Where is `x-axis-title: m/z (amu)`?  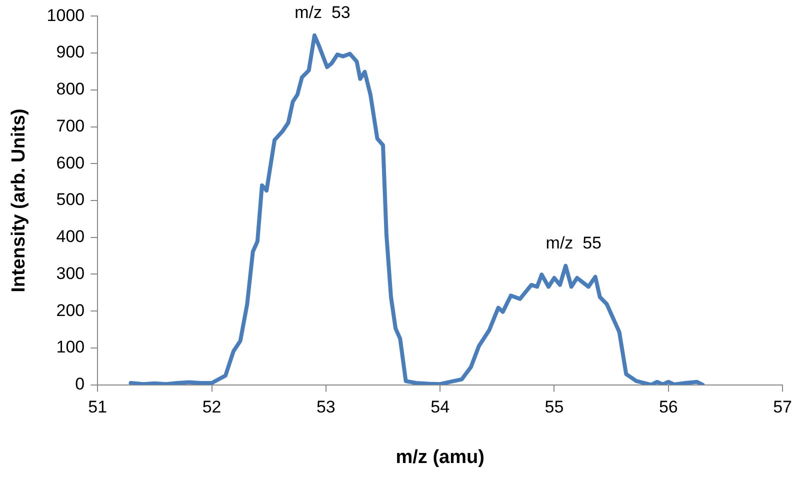 x-axis-title: m/z (amu) is located at coordinates (440, 457).